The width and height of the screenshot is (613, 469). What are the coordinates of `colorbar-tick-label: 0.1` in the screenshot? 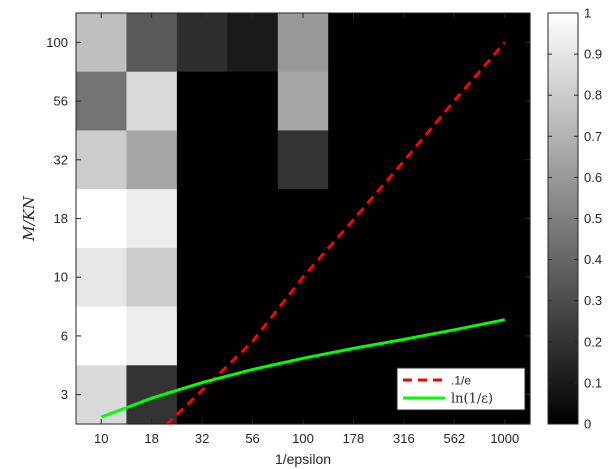 It's located at (593, 382).